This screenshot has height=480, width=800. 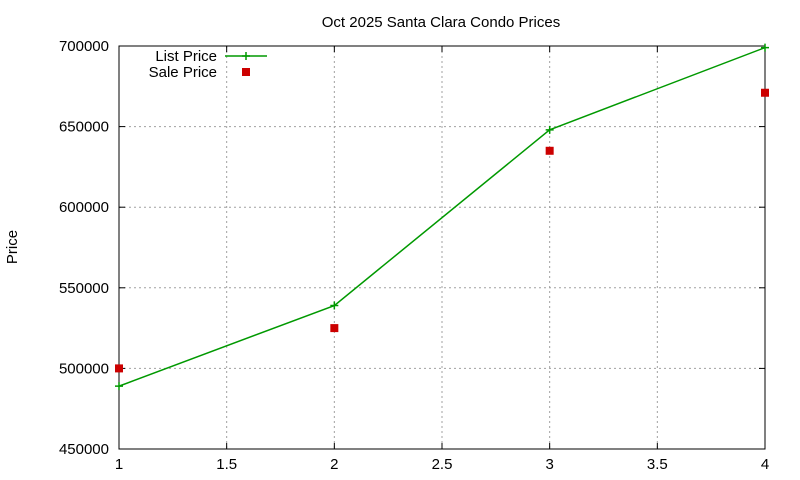 What do you see at coordinates (84, 207) in the screenshot?
I see `y-tick-label: 600000` at bounding box center [84, 207].